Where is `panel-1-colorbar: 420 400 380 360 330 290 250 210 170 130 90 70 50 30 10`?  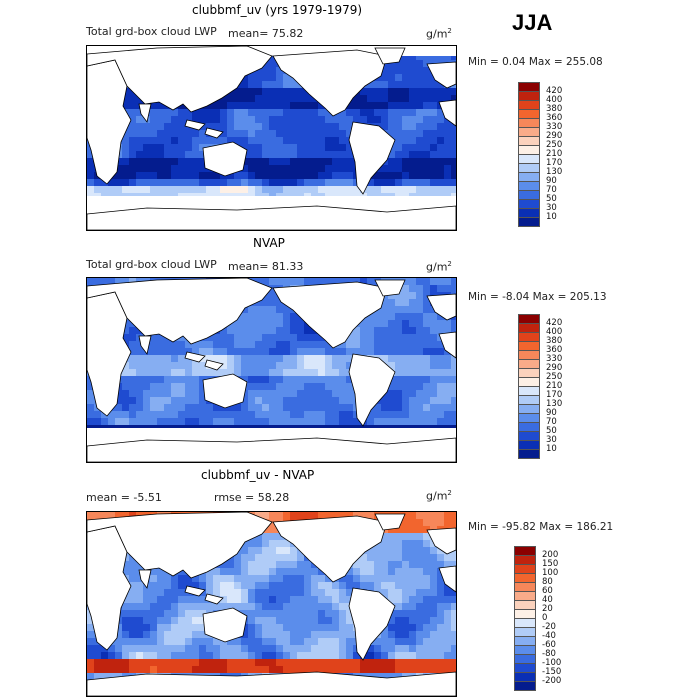 panel-1-colorbar: 420 400 380 360 330 290 250 210 170 130 90 70 50 30 10 is located at coordinates (548, 154).